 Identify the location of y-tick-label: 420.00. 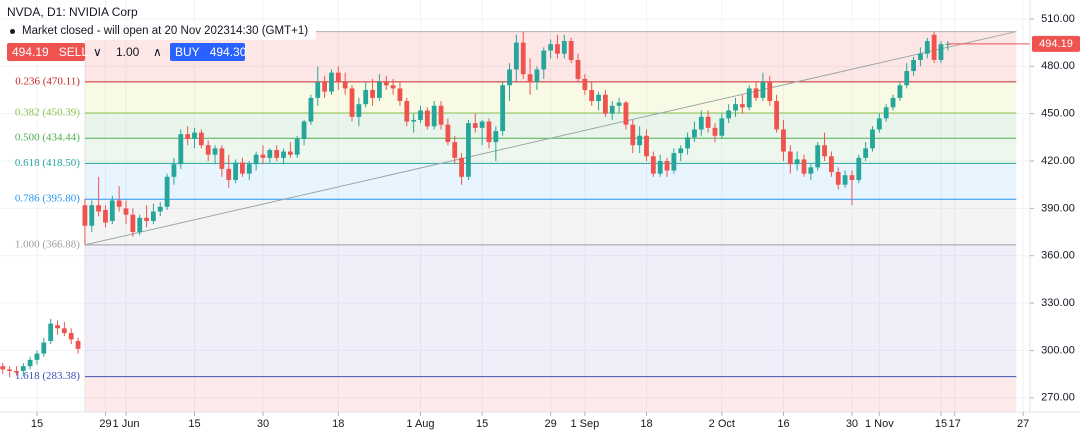
(1058, 161).